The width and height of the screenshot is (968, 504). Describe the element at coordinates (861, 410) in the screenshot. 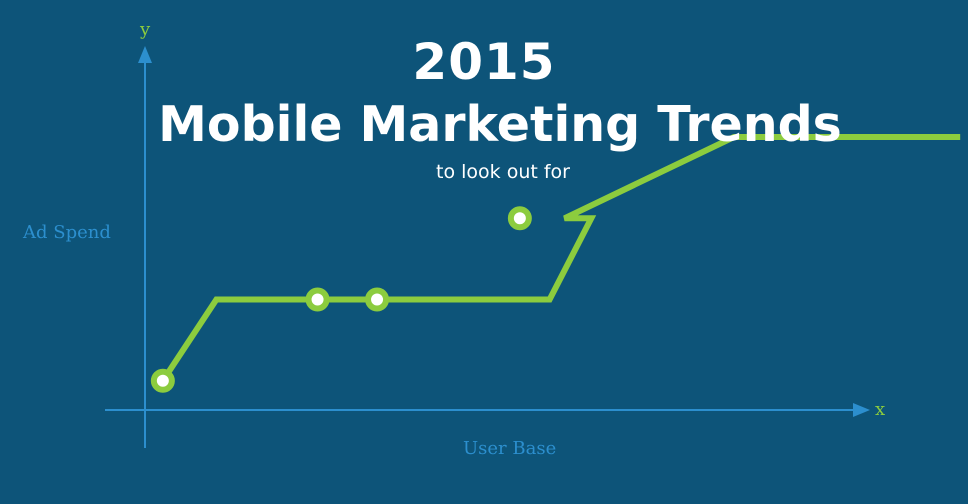

I see `x-axis-arrow` at that location.